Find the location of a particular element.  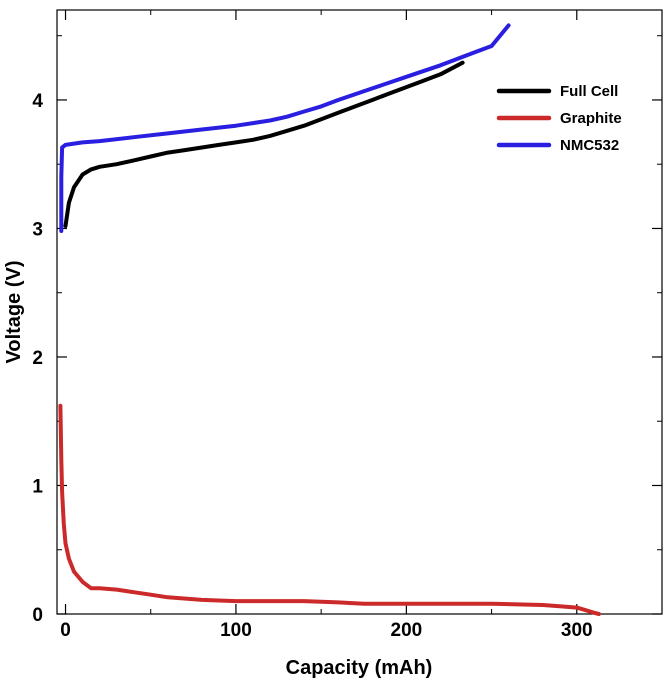

x-tick-label: 300 is located at coordinates (577, 630).